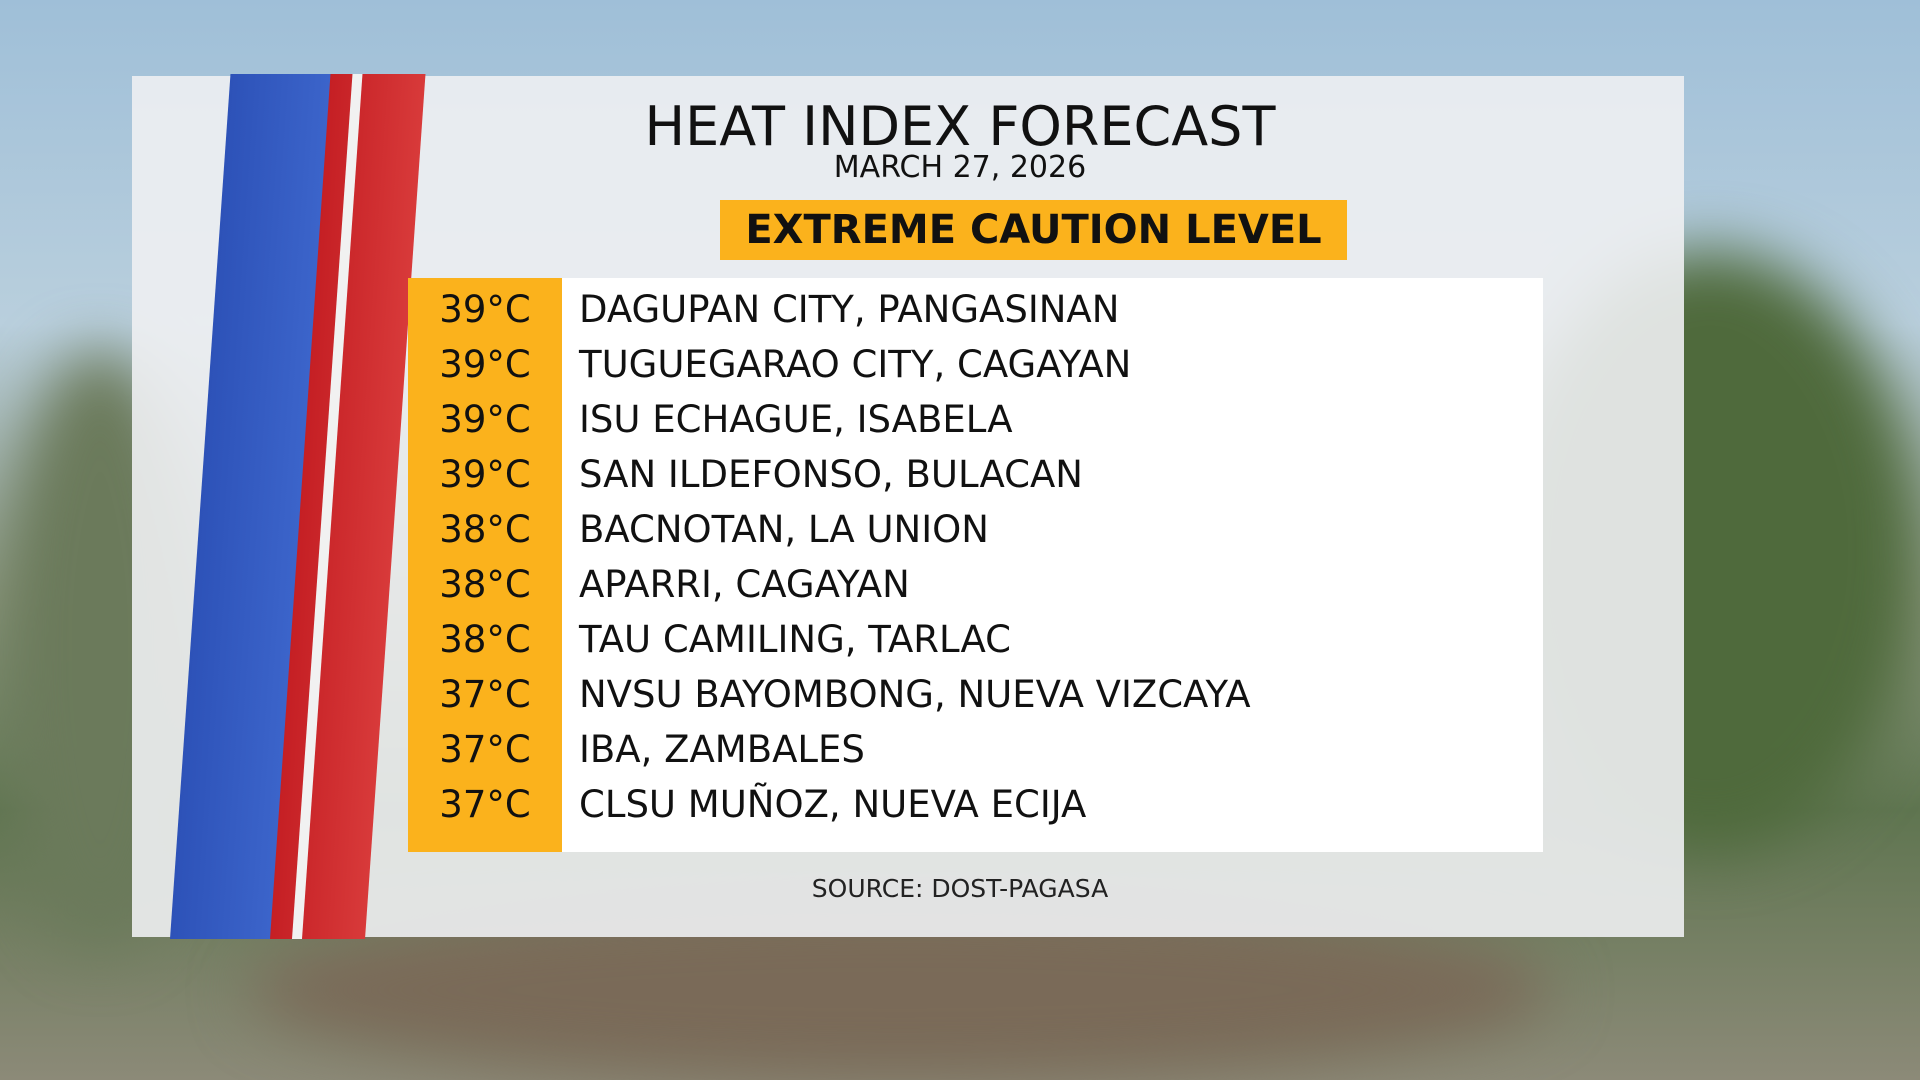 The width and height of the screenshot is (1920, 1080). I want to click on table-row: 39°C ISU ECHAGUE, ISABELA, so click(975, 419).